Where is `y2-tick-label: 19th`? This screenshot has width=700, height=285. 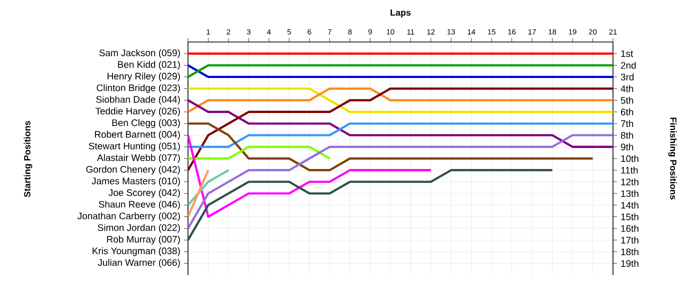
y2-tick-label: 19th is located at coordinates (629, 263).